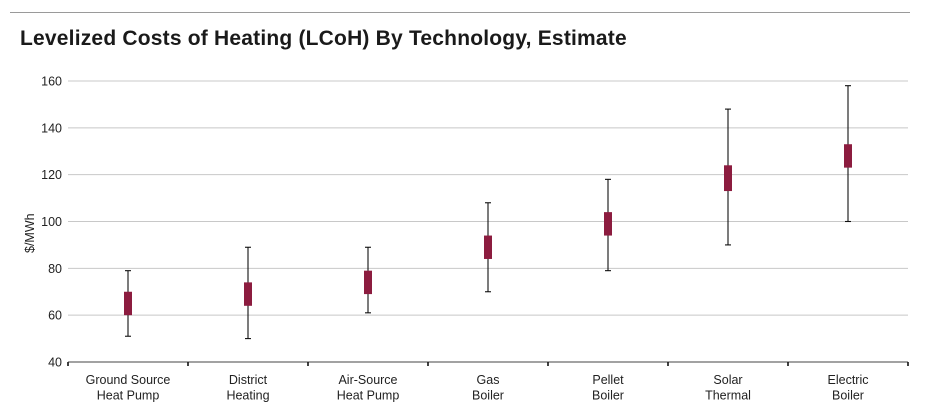  Describe the element at coordinates (51, 82) in the screenshot. I see `y-tick-label: 160` at that location.